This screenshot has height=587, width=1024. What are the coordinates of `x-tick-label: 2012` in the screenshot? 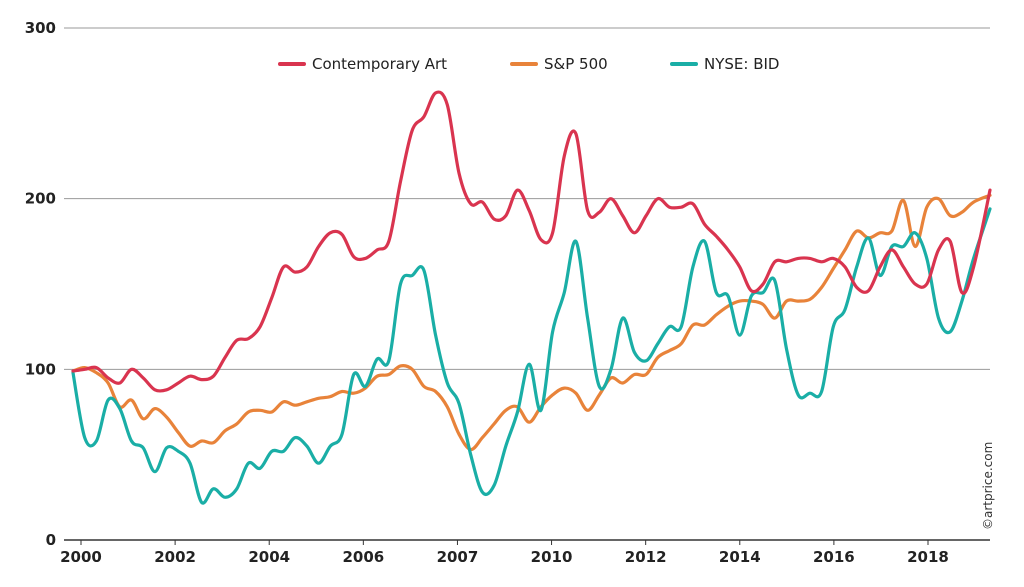 It's located at (646, 557).